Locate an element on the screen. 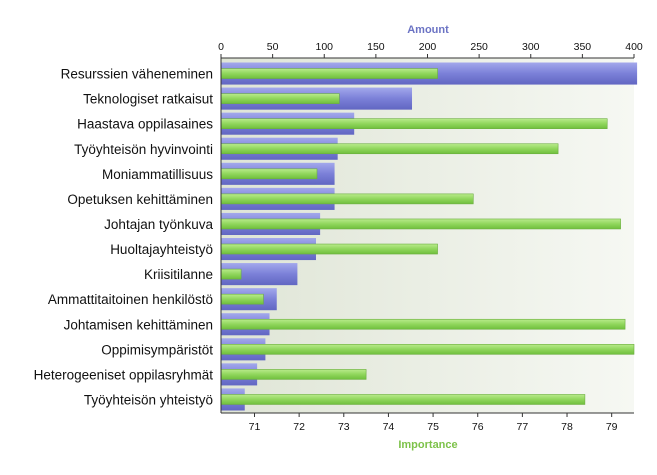 The height and width of the screenshot is (475, 657). bottom-tick-label: 78 is located at coordinates (567, 427).